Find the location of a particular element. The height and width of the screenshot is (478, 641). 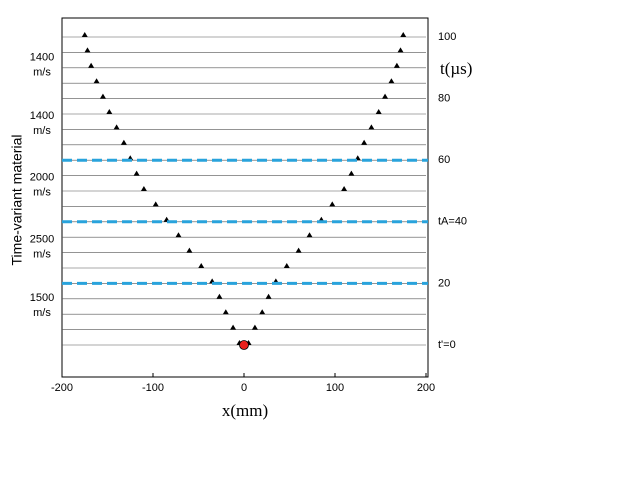

material-speed: 2500 is located at coordinates (42, 239).